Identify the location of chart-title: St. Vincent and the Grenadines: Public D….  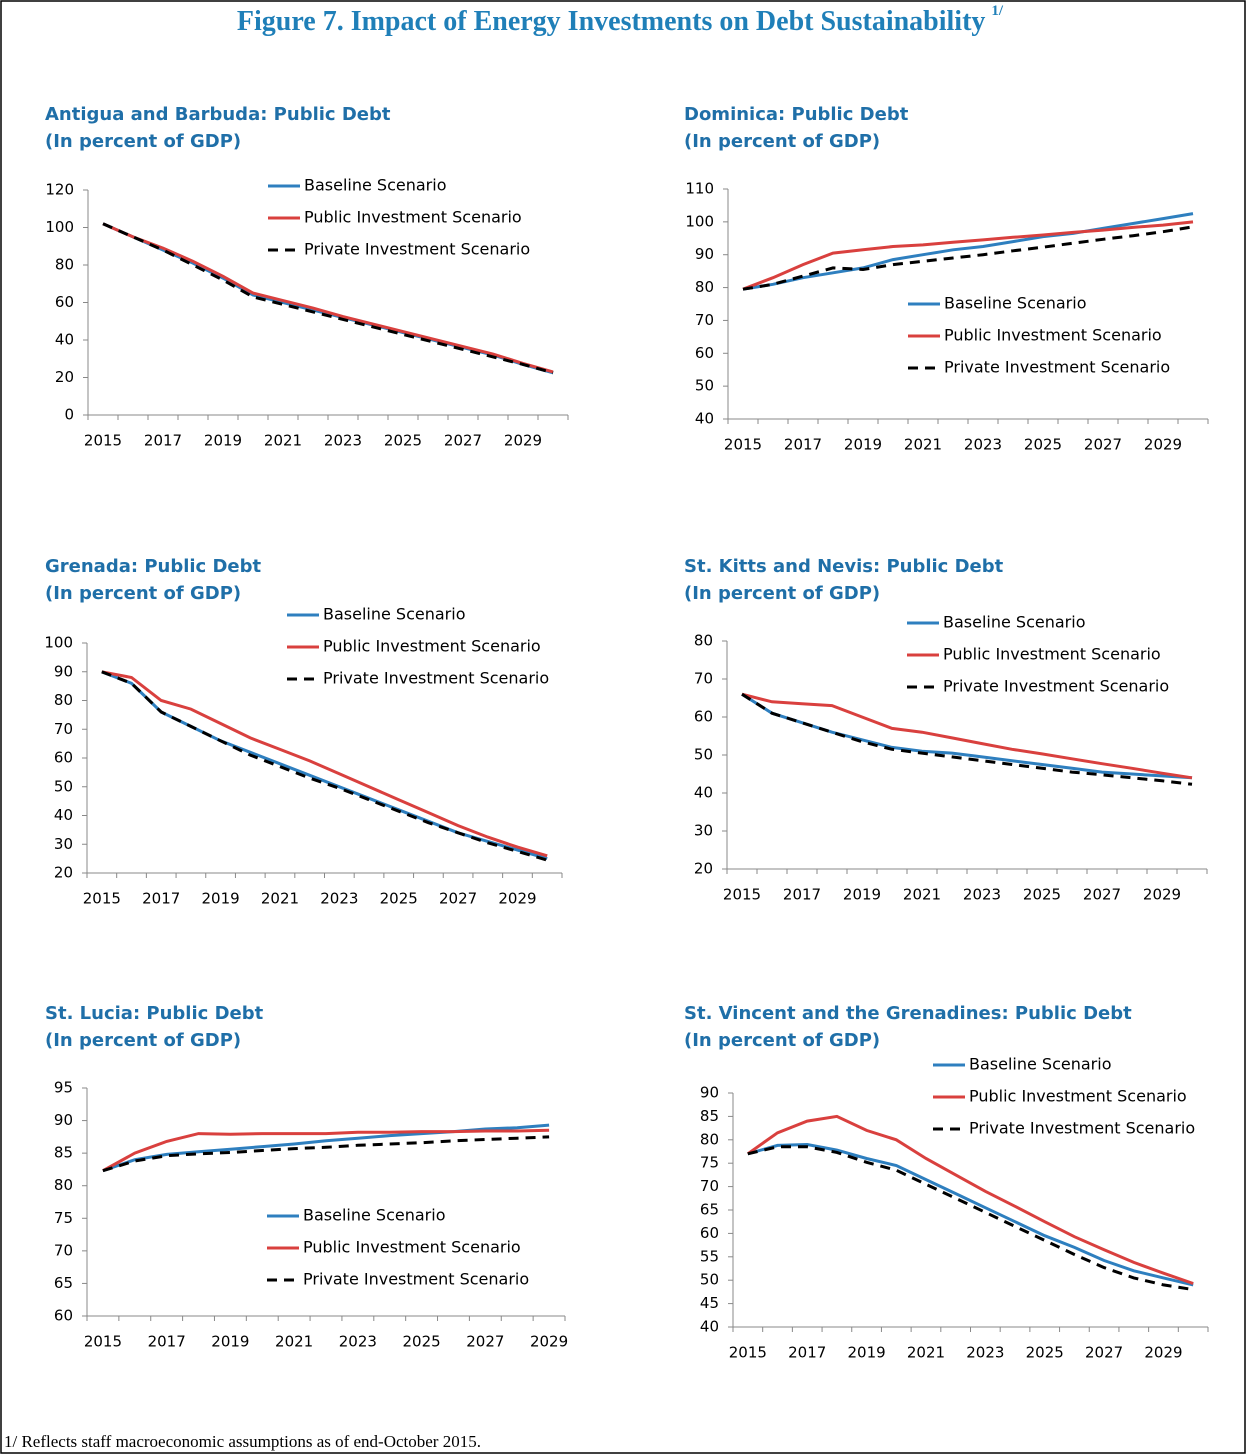
(908, 1013).